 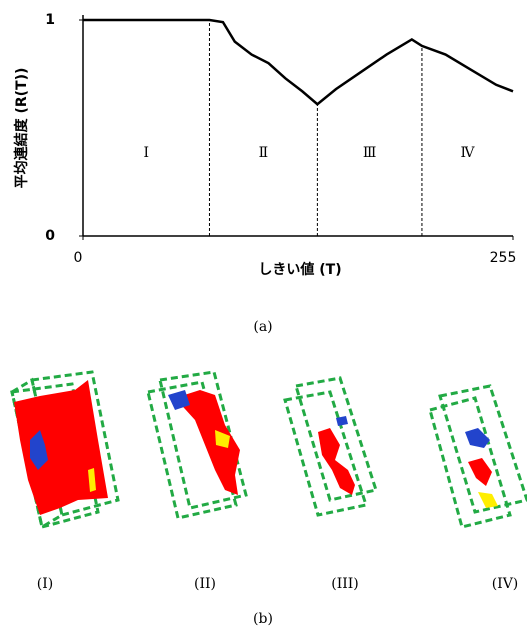 I want to click on caption-a: (a), so click(x=262, y=327).